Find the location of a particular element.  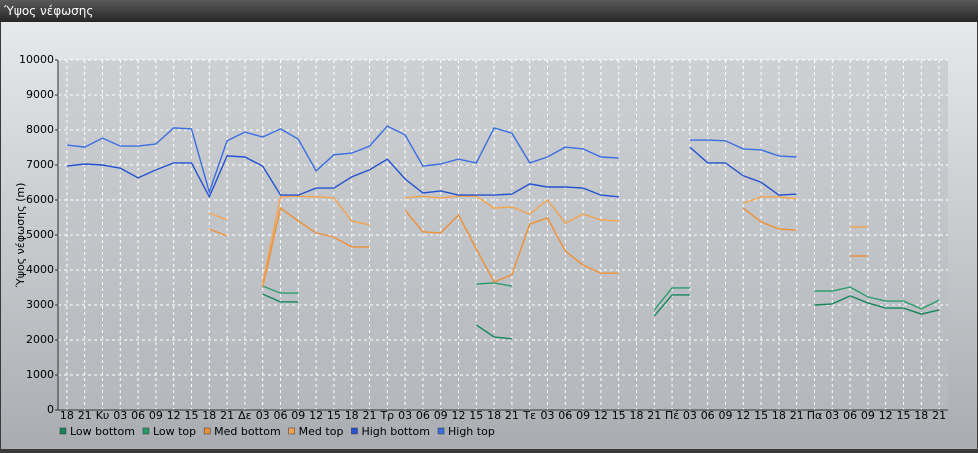

legend-label: High bottom is located at coordinates (395, 431).